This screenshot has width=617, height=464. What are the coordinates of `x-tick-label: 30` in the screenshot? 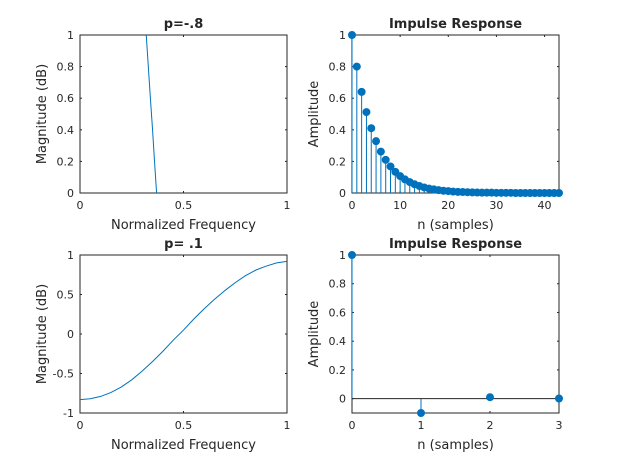 It's located at (496, 205).